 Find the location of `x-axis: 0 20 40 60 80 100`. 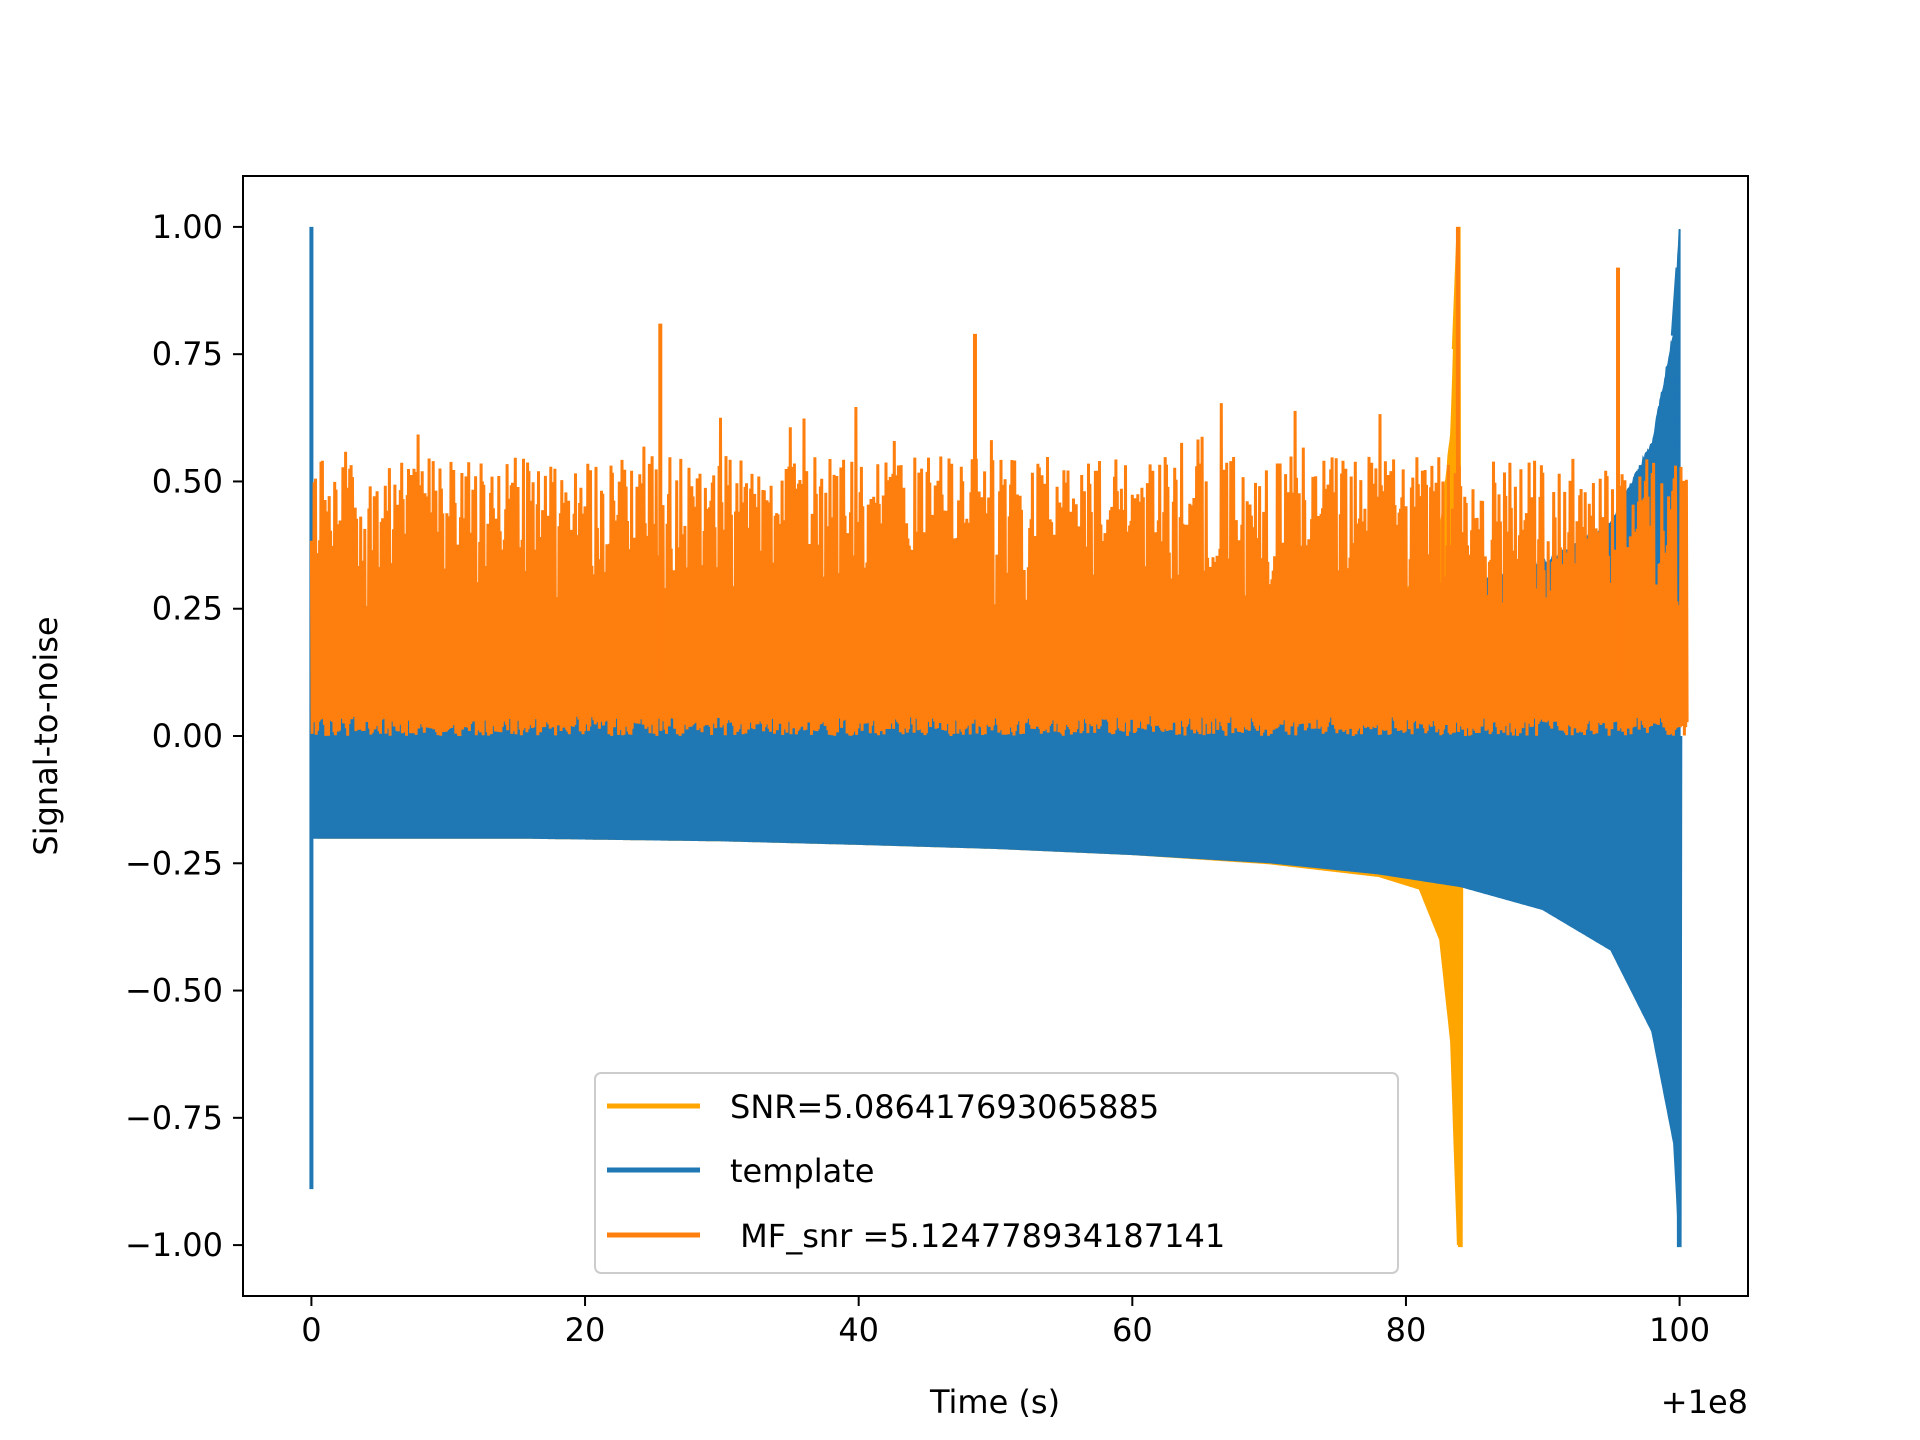

x-axis: 0 20 40 60 80 100 is located at coordinates (1005, 1322).